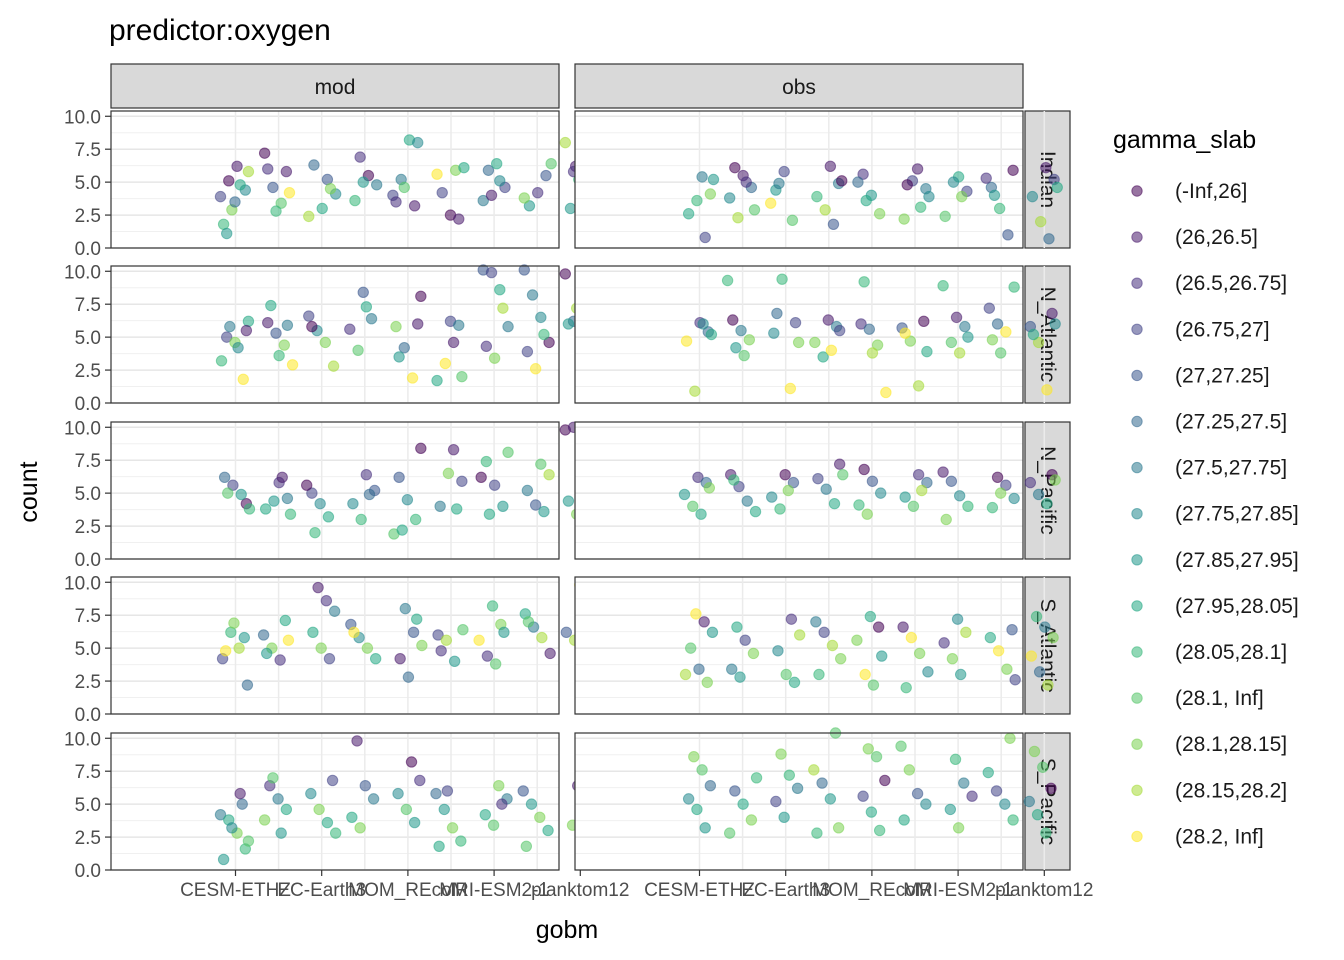  What do you see at coordinates (1211, 191) in the screenshot?
I see `legend-label: (-Inf,26]` at bounding box center [1211, 191].